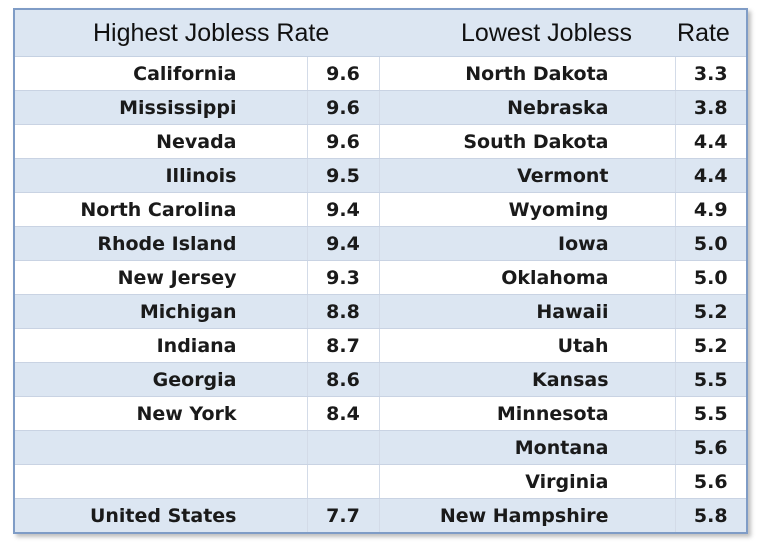  I want to click on lowest-state-cell: Virginia, so click(527, 481).